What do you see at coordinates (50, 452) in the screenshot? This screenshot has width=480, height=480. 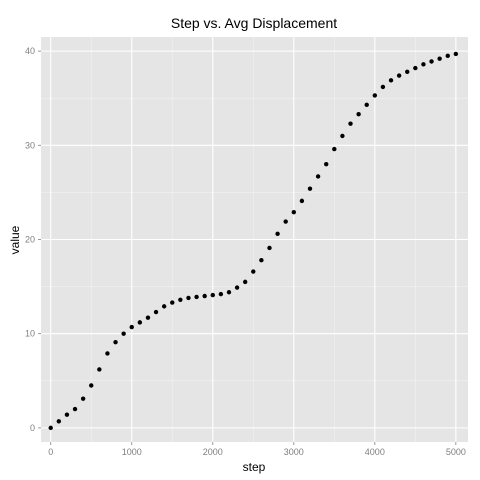 I see `x-tick-label: 0` at bounding box center [50, 452].